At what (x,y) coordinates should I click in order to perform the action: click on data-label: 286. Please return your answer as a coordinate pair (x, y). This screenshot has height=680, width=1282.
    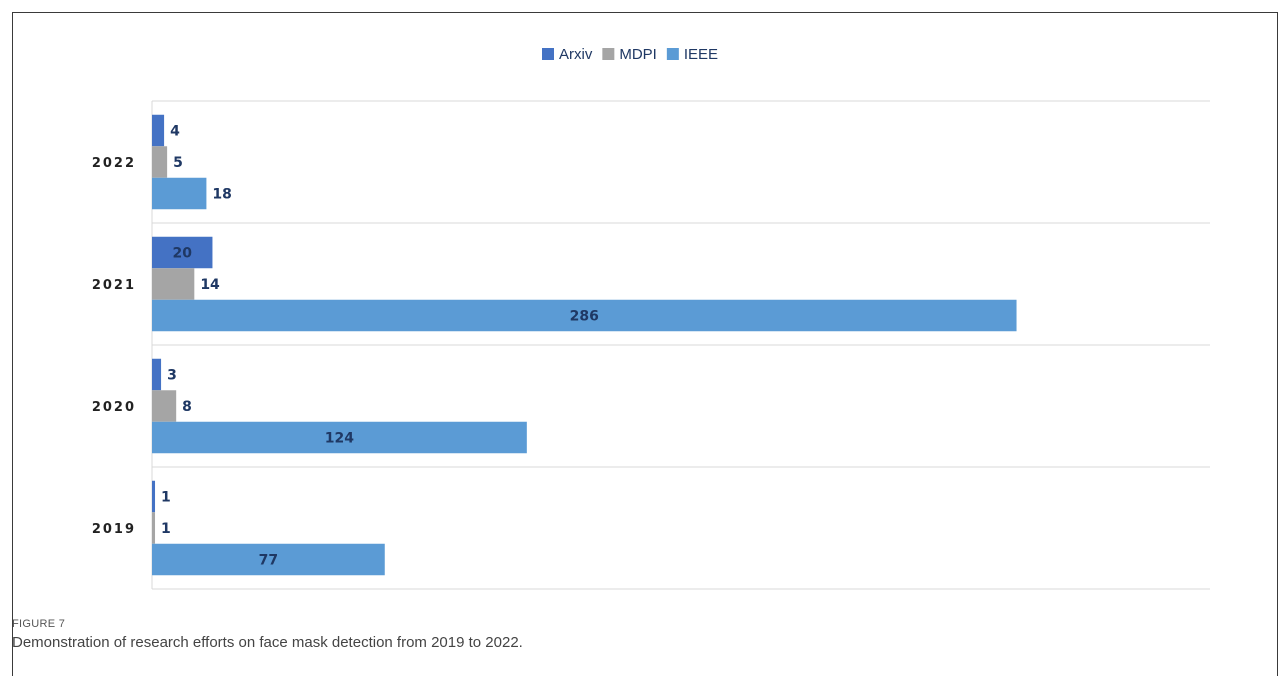
    Looking at the image, I should click on (584, 317).